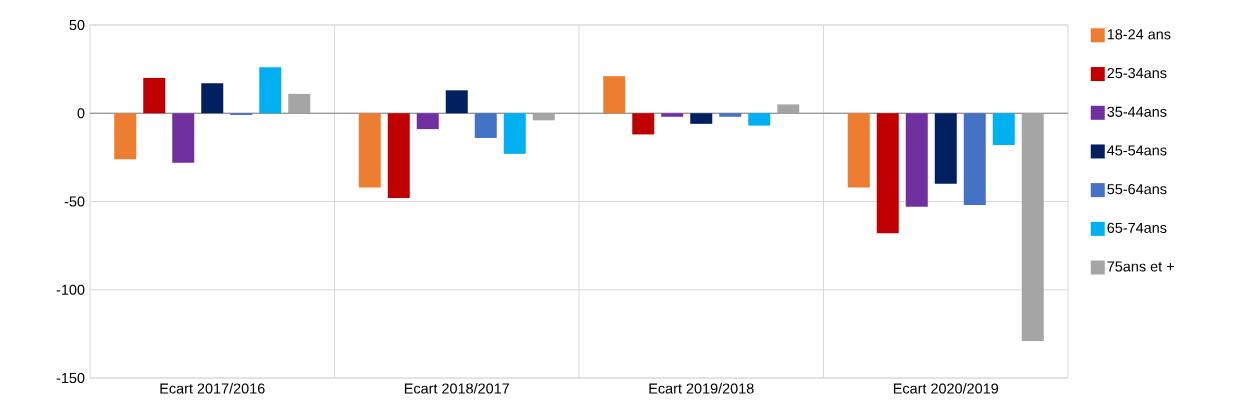 The image size is (1252, 417). What do you see at coordinates (457, 388) in the screenshot?
I see `x-tick-label: Ecart 2018/2017` at bounding box center [457, 388].